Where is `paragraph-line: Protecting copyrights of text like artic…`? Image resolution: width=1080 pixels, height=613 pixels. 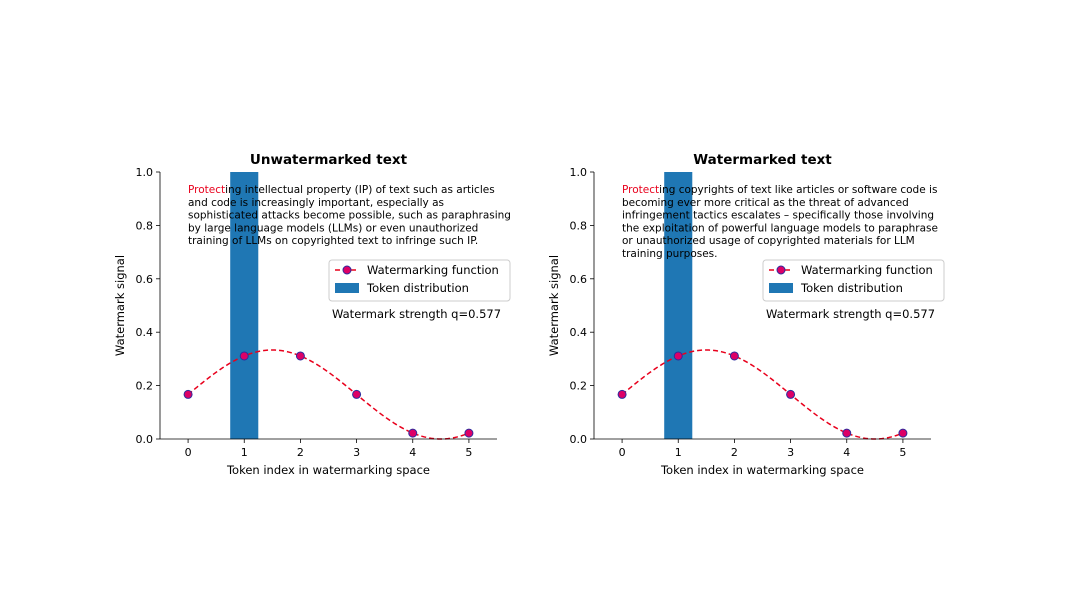 paragraph-line: Protecting copyrights of text like artic… is located at coordinates (779, 190).